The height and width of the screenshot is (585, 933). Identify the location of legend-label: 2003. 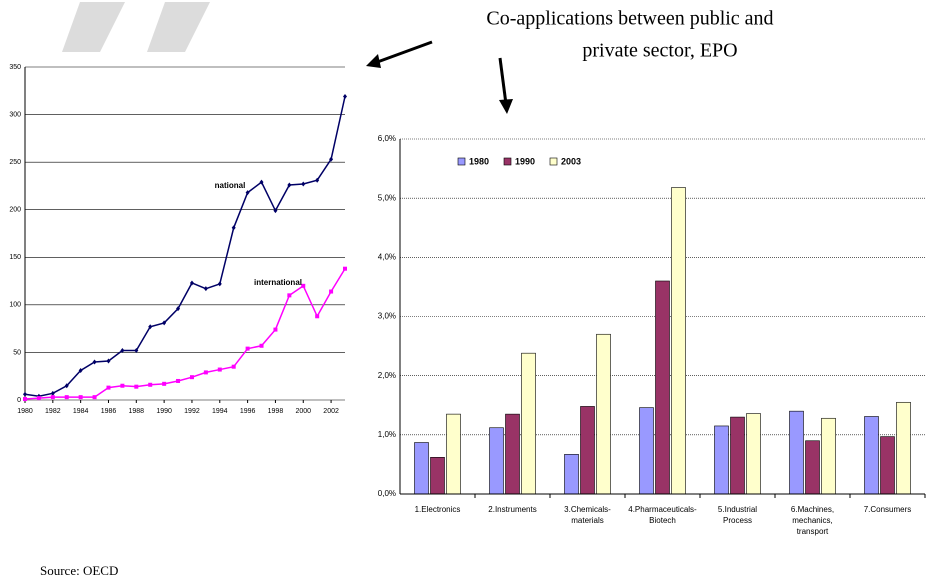
(571, 161).